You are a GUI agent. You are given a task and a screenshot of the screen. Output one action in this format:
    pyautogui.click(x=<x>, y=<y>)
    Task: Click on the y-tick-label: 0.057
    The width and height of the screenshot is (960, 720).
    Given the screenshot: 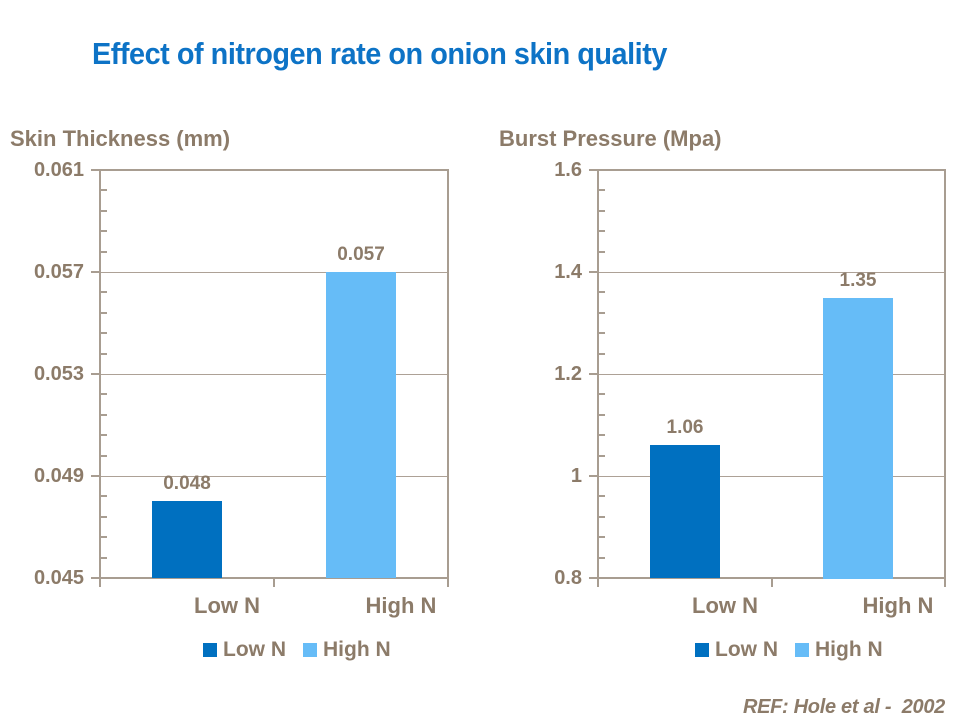 What is the action you would take?
    pyautogui.click(x=58, y=272)
    